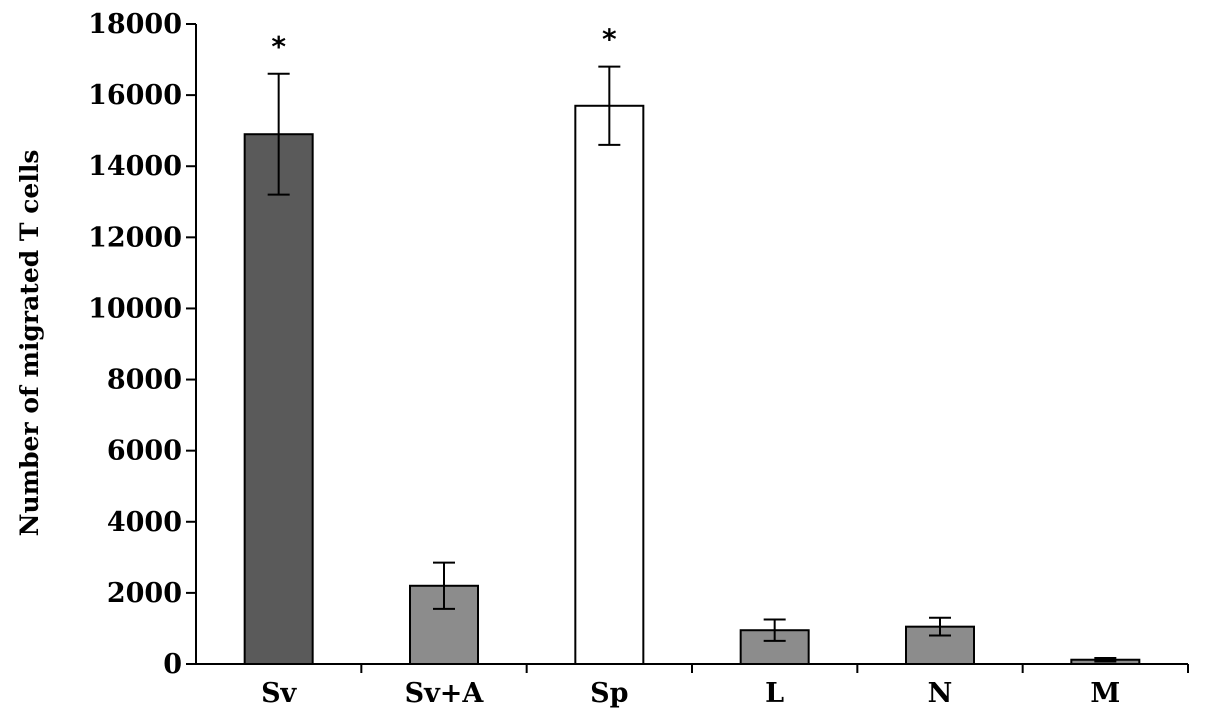 This screenshot has height=722, width=1205. What do you see at coordinates (135, 237) in the screenshot?
I see `y-tick-label-6: 12000` at bounding box center [135, 237].